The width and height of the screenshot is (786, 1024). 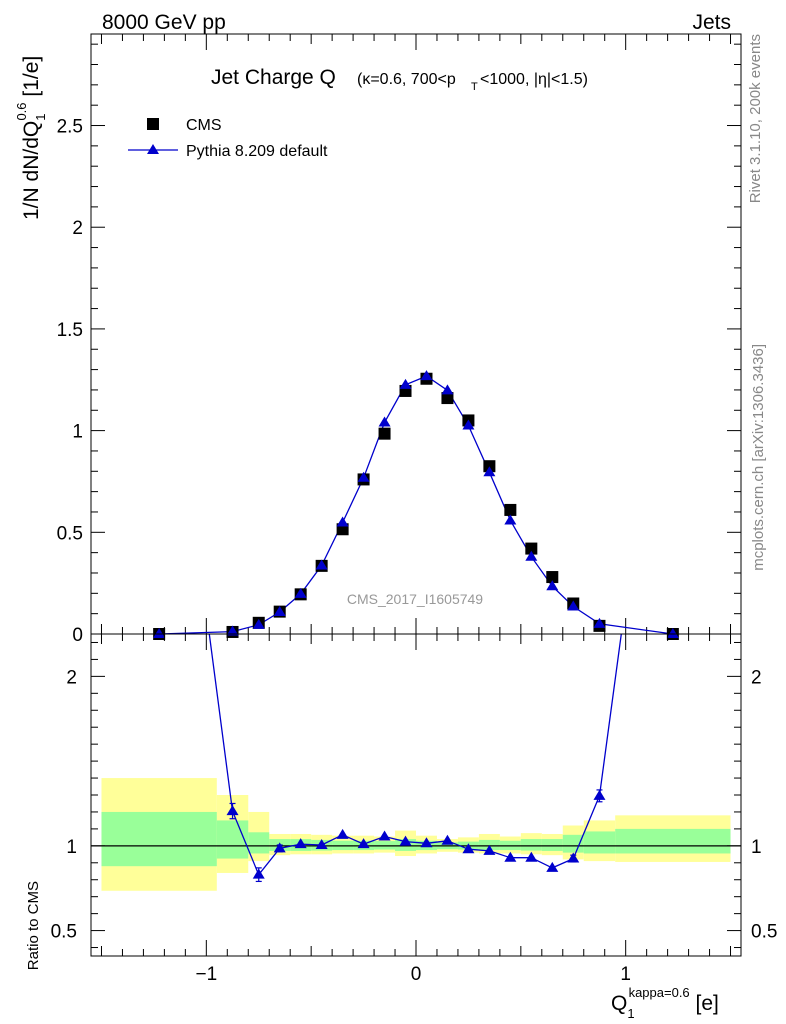 I want to click on energy-label: 8000 GeV pp, so click(x=164, y=22).